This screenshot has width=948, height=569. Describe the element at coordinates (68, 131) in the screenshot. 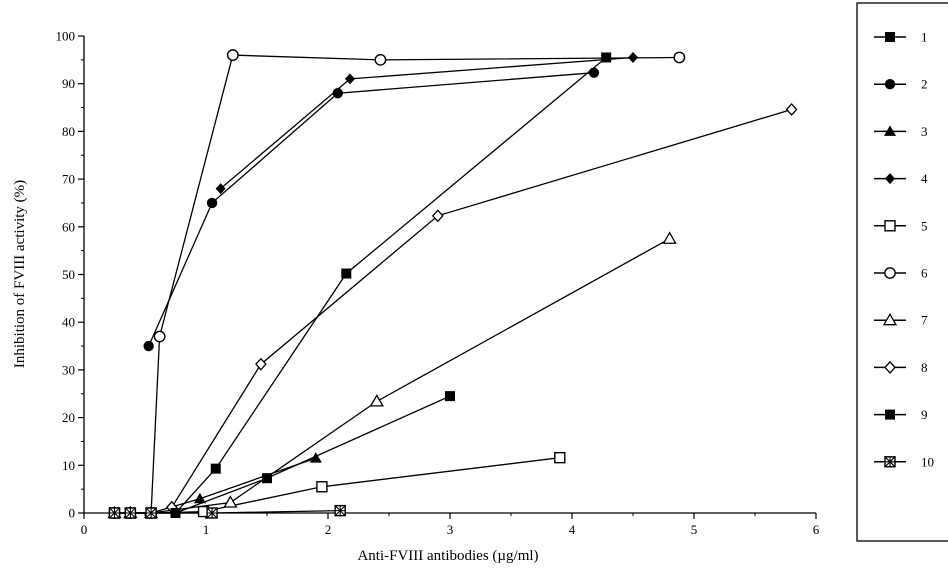

I see `y-tick-label: 80` at that location.